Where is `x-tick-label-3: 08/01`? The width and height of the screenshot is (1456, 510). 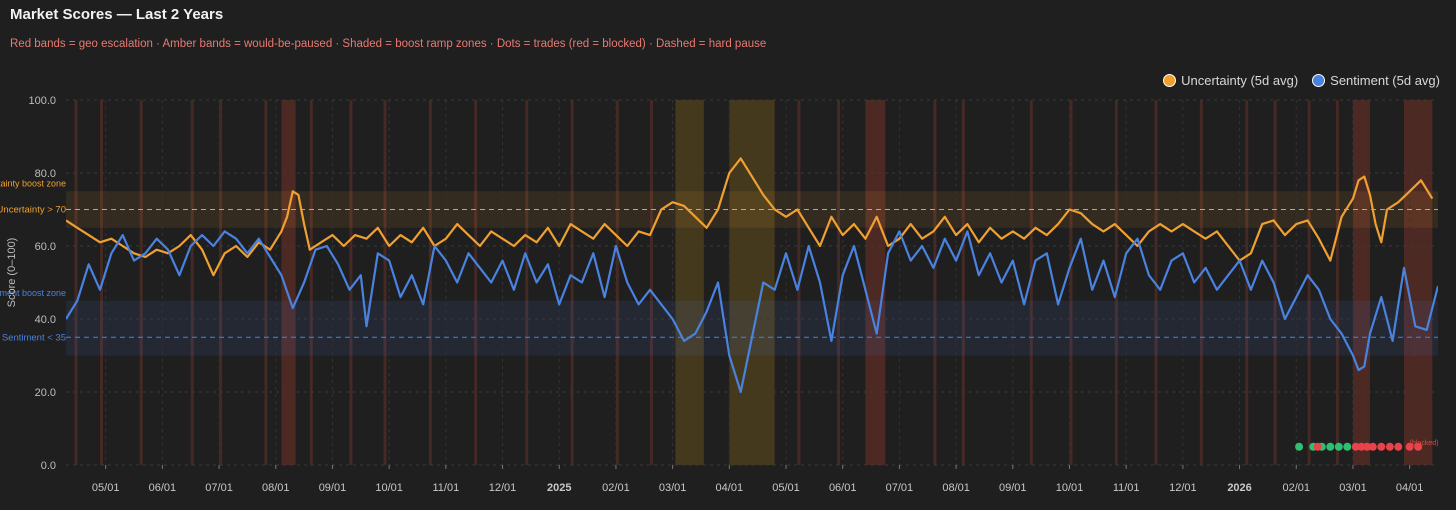
x-tick-label-3: 08/01 is located at coordinates (276, 488).